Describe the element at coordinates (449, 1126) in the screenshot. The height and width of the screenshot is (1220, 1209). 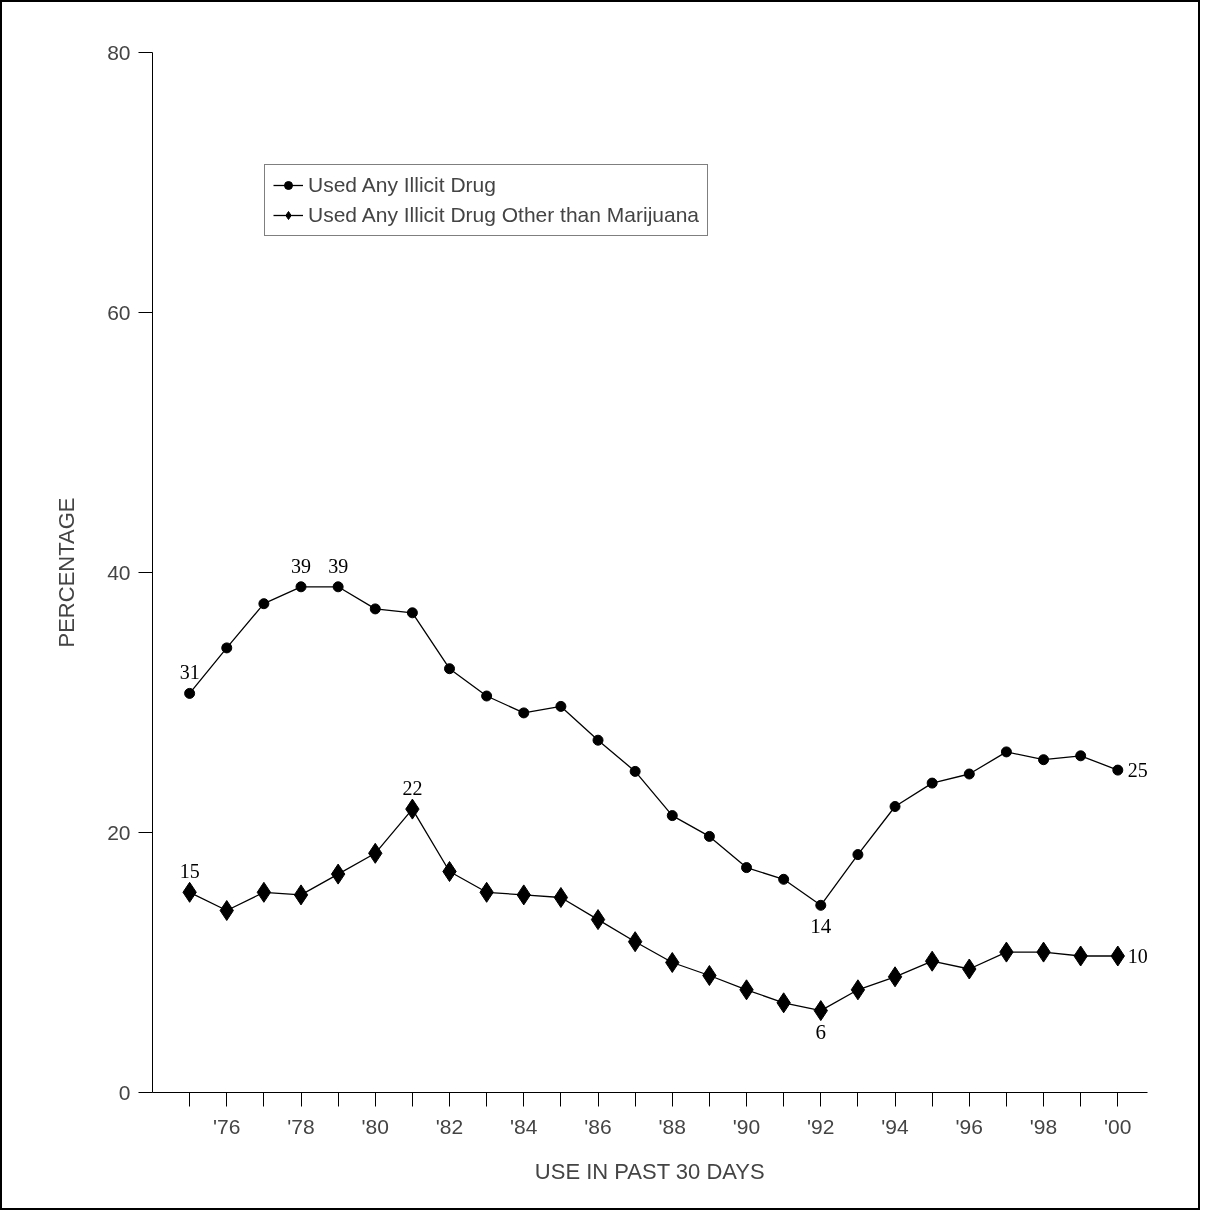
I see `x-tick-label: '82` at that location.